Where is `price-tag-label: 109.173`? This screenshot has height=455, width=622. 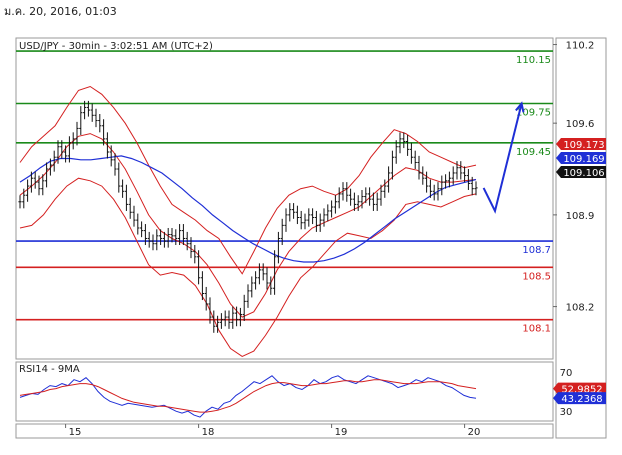
price-tag-label: 109.173 is located at coordinates (583, 145).